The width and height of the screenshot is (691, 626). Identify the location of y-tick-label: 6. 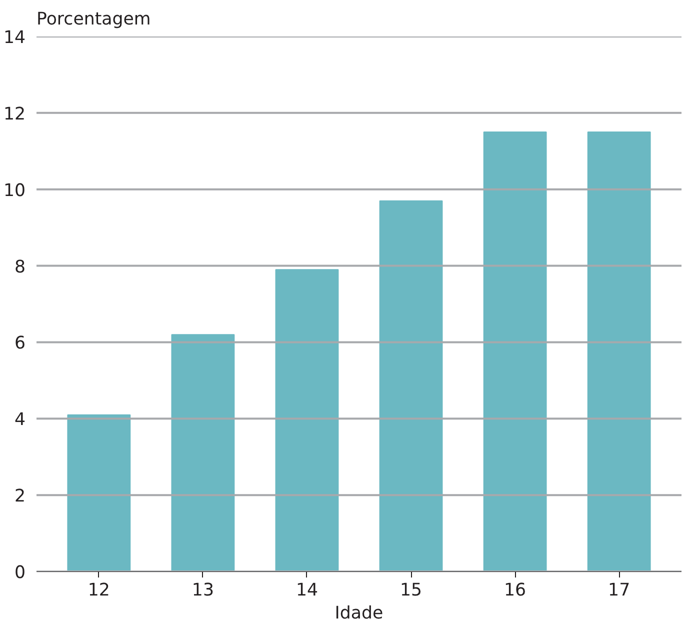
(20, 344).